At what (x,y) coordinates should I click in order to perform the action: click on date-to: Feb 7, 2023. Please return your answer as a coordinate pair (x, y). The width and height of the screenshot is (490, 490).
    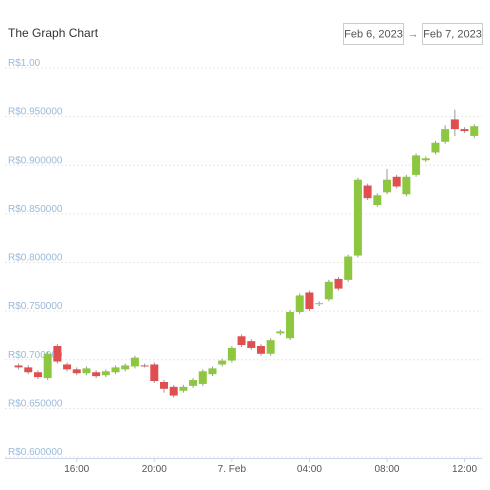
    Looking at the image, I should click on (452, 35).